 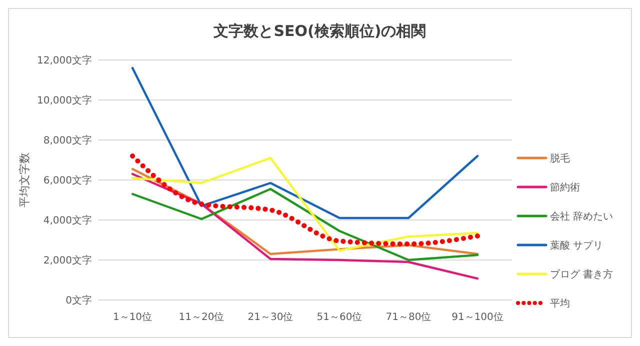 I want to click on legend-label: 葉酸 サプリ, so click(x=577, y=246).